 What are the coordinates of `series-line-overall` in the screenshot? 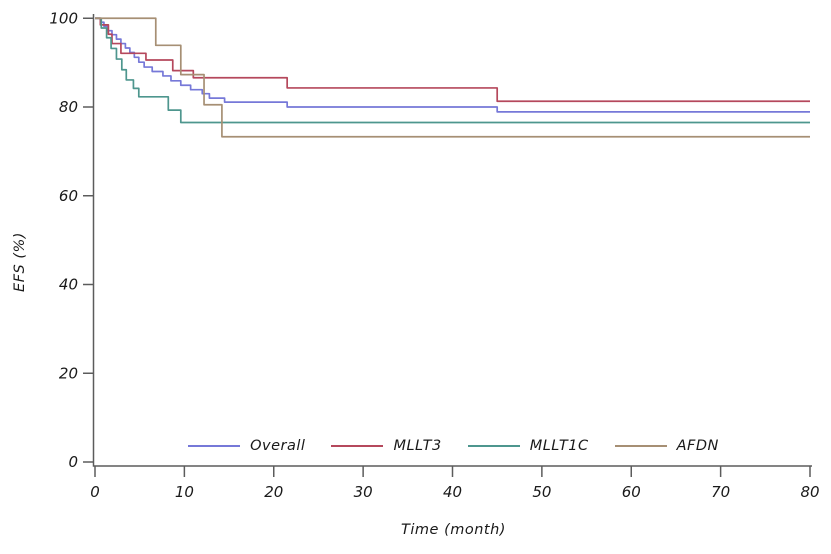 It's located at (452, 65).